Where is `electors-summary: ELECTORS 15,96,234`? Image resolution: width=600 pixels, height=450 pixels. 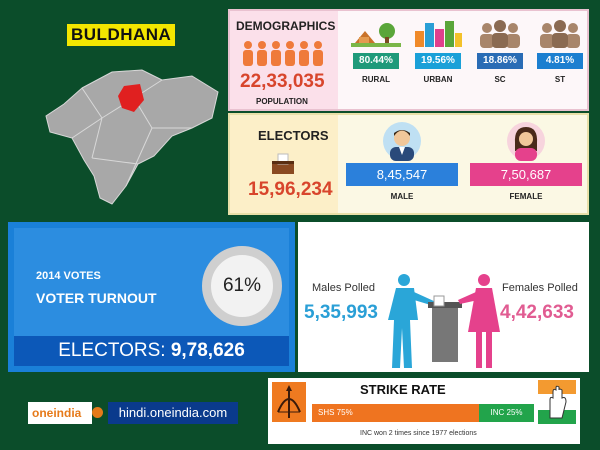
electors-summary: ELECTORS 15,96,234 is located at coordinates (284, 164).